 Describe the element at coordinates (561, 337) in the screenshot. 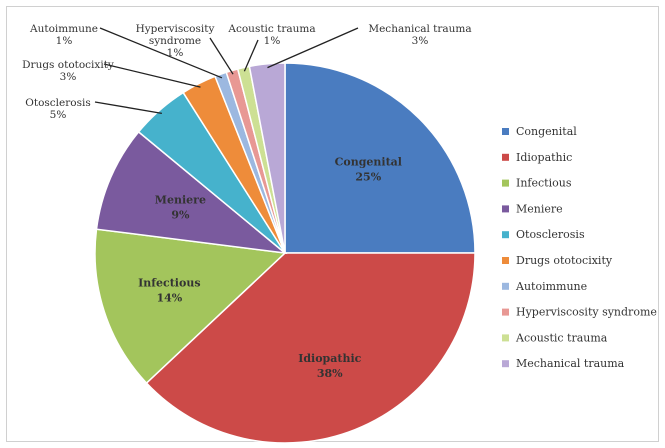

I see `legend-label-acoustic-trauma: Acoustic trauma` at that location.